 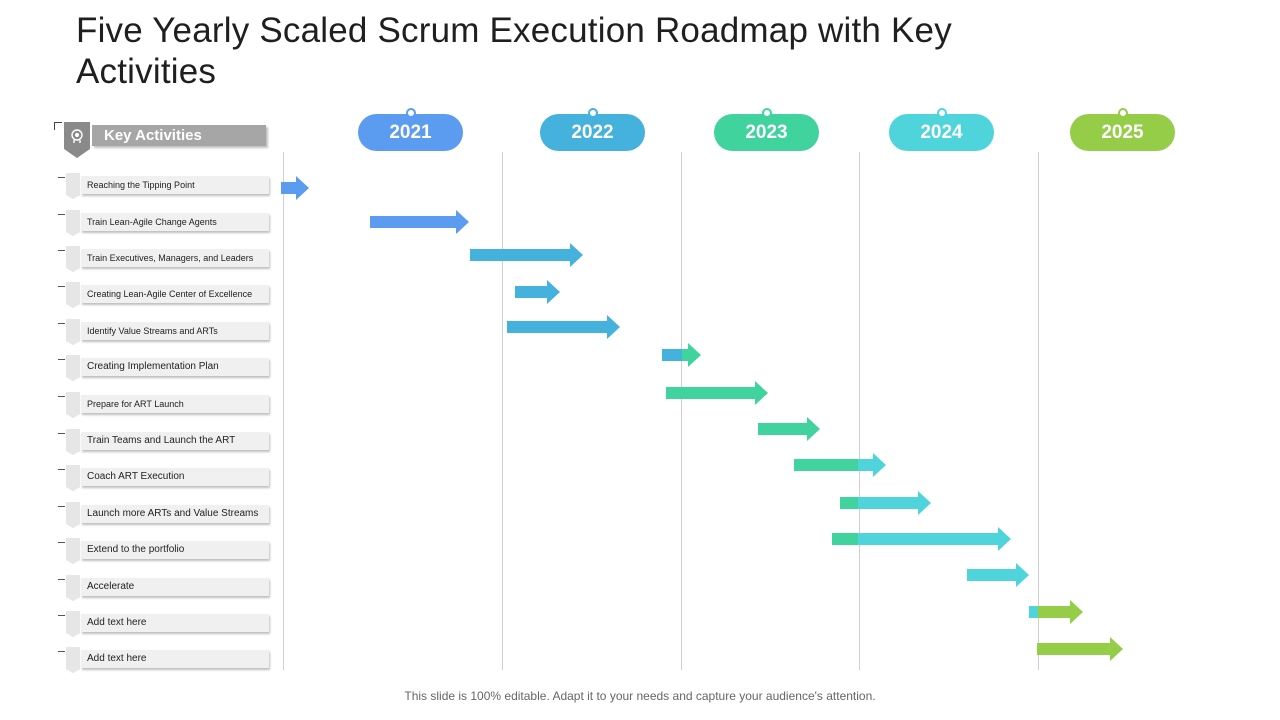 What do you see at coordinates (58, 126) in the screenshot?
I see `header-corner-mark` at bounding box center [58, 126].